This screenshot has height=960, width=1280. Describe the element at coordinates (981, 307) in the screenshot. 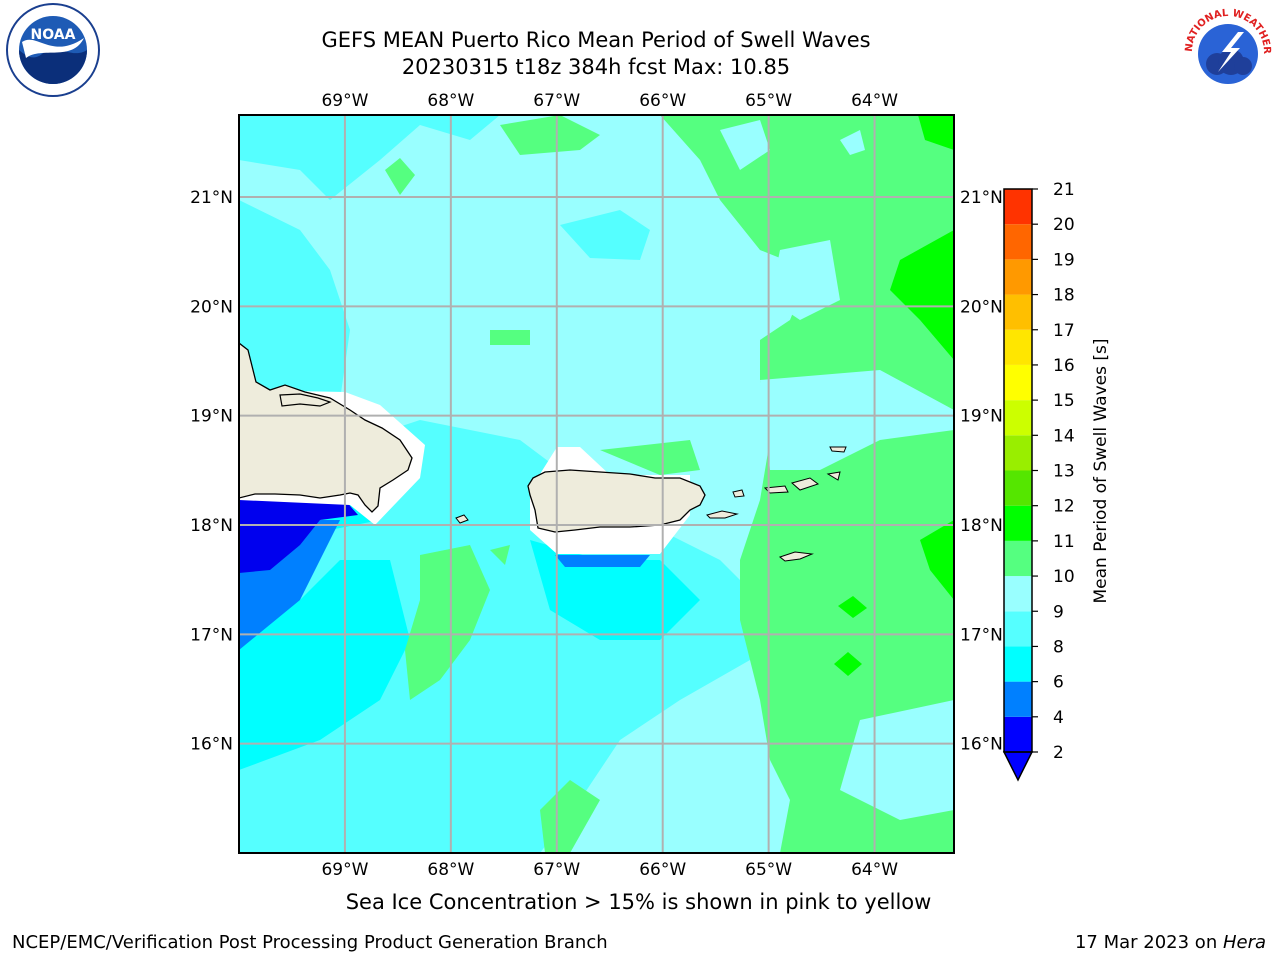

I see `lat-tick-right-1: 20°N` at that location.